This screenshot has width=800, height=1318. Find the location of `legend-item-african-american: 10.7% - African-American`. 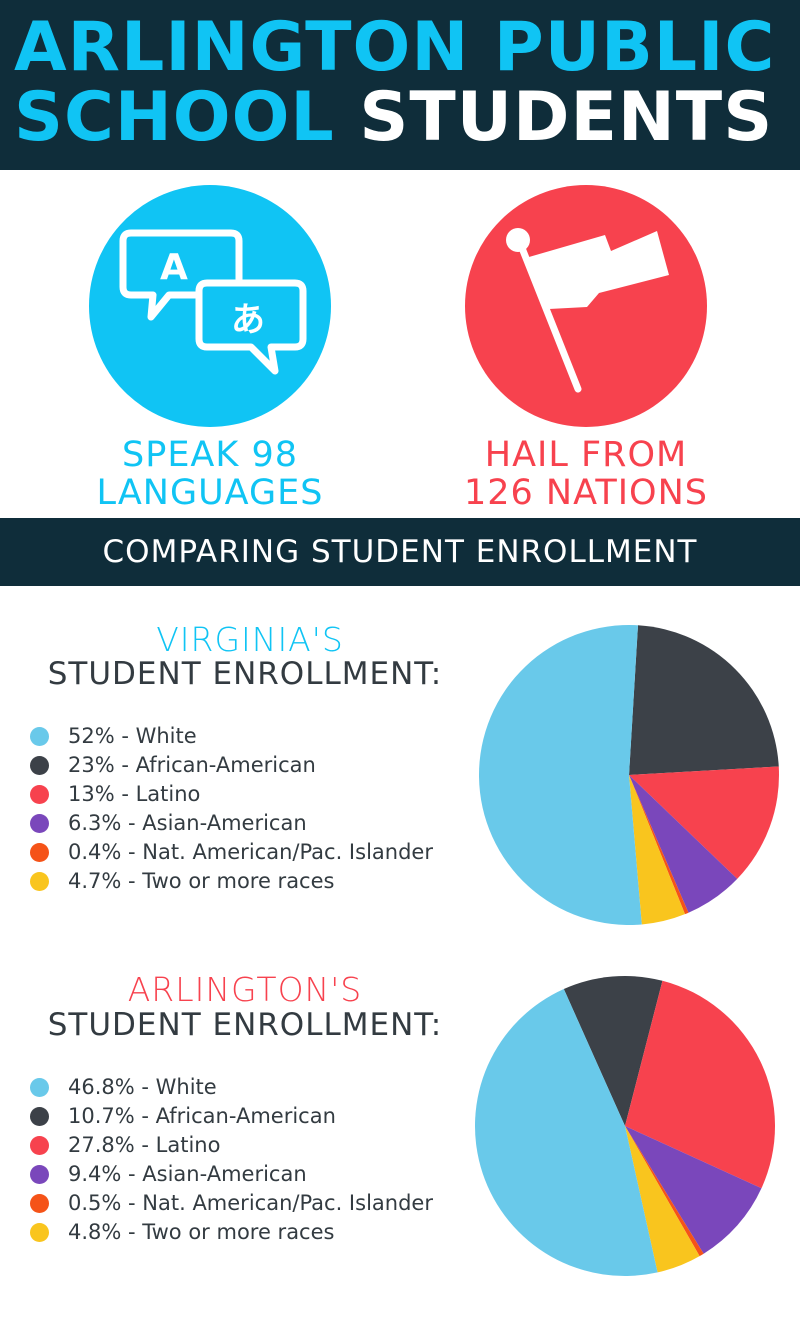

legend-item-african-american: 10.7% - African-American is located at coordinates (230, 1116).